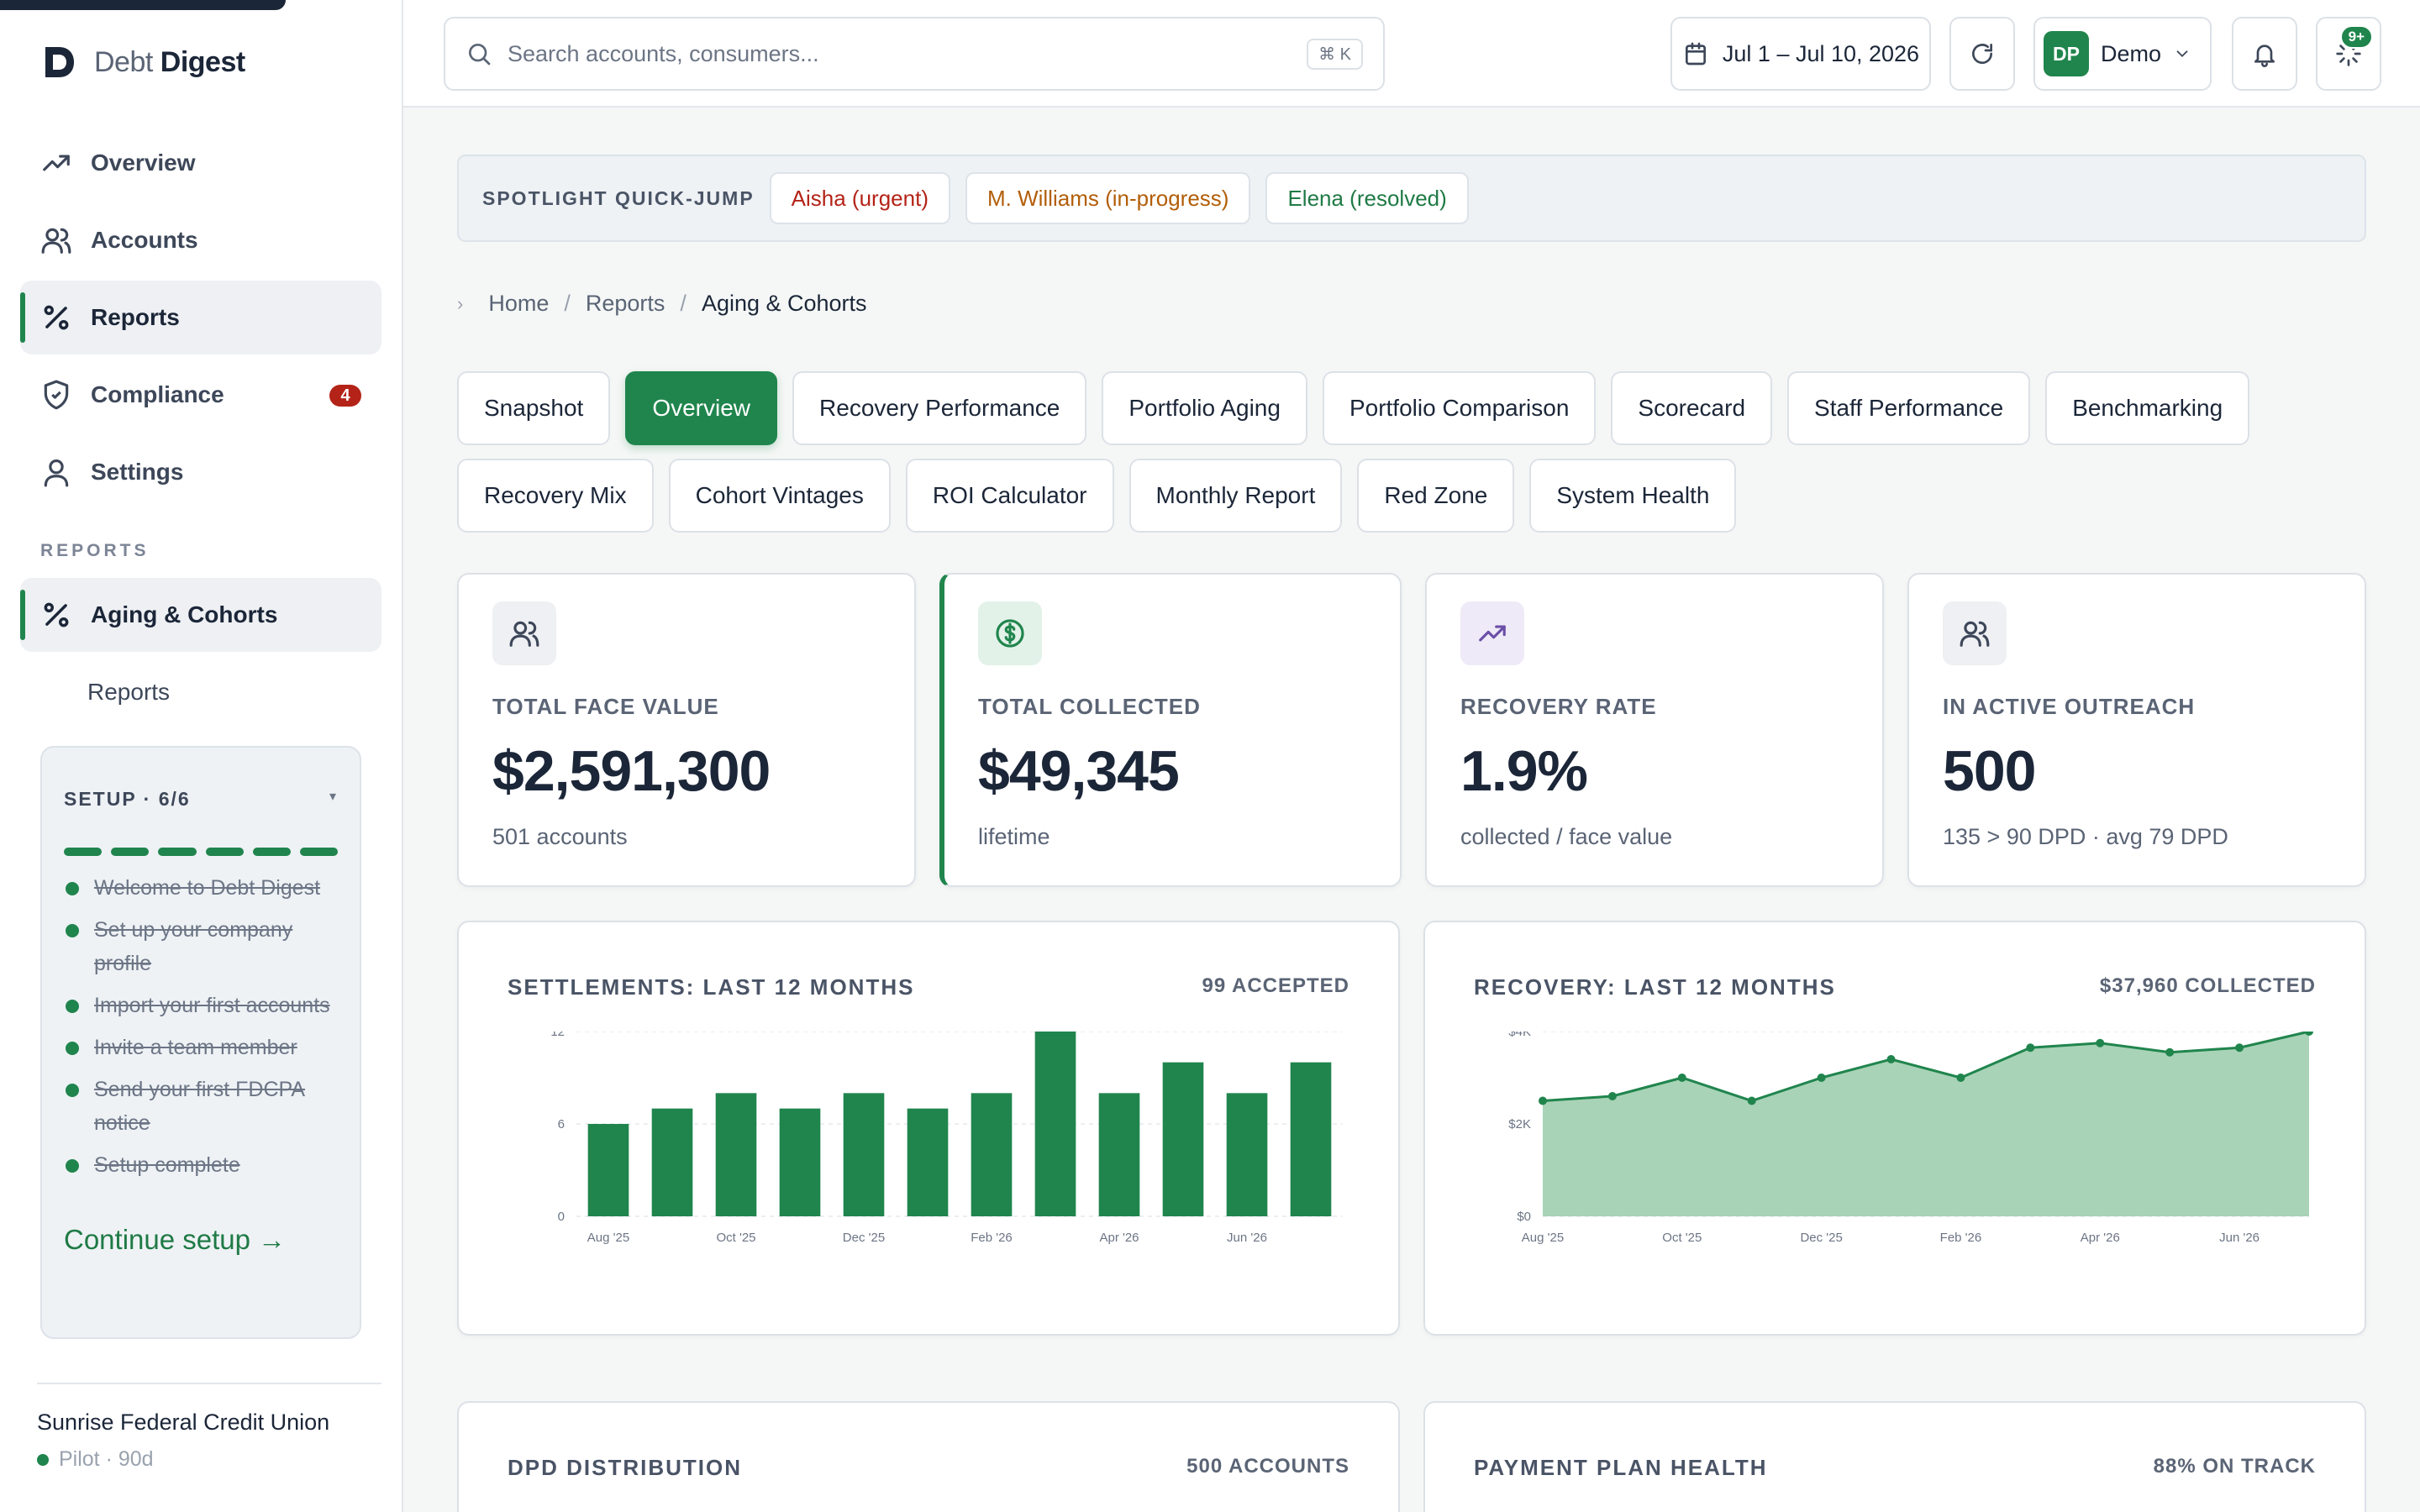 The width and height of the screenshot is (2420, 1512). Describe the element at coordinates (687, 730) in the screenshot. I see `kpi-total-face-value: TOTAL FACE VALUE $2,591,300 501 accounts` at that location.